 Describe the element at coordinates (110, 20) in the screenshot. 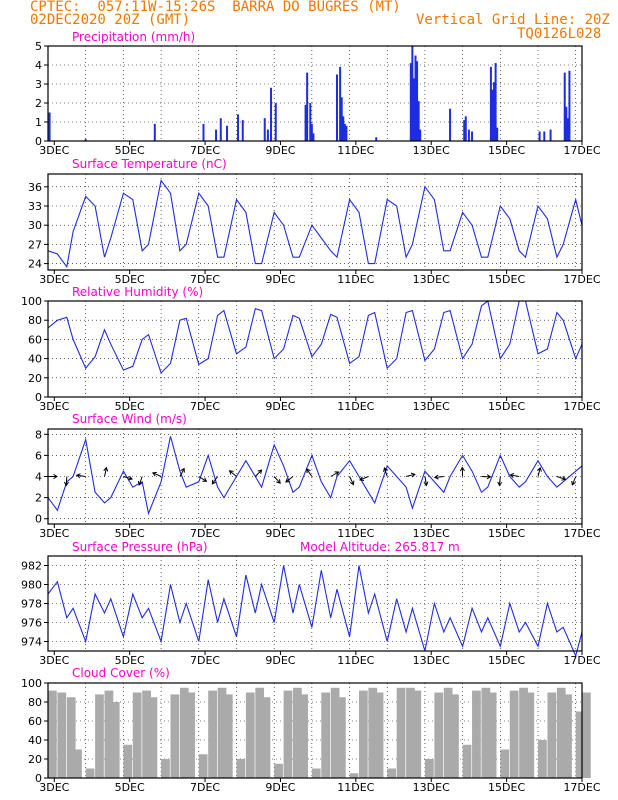

I see `run-date: 02DEC2020 20Z (GMT)` at that location.